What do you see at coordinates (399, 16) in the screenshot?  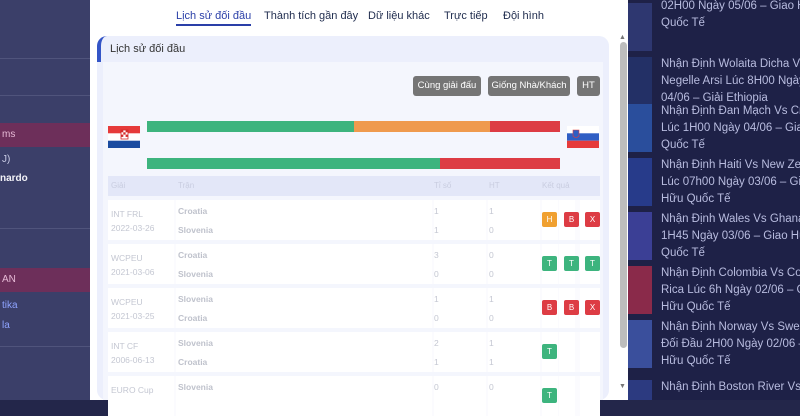 I see `tab-other-data: Dữ liệu khác` at bounding box center [399, 16].